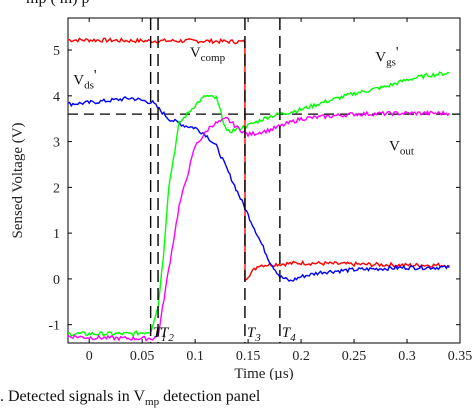 The width and height of the screenshot is (474, 414). I want to click on x-axis-title: Time (µs), so click(263, 373).